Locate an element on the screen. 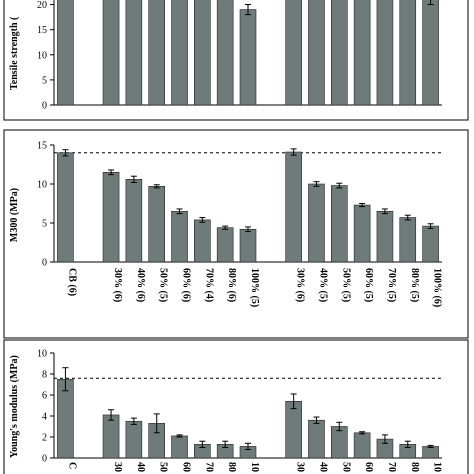 This screenshot has height=474, width=474. y-tick-label: 8 is located at coordinates (44, 375).